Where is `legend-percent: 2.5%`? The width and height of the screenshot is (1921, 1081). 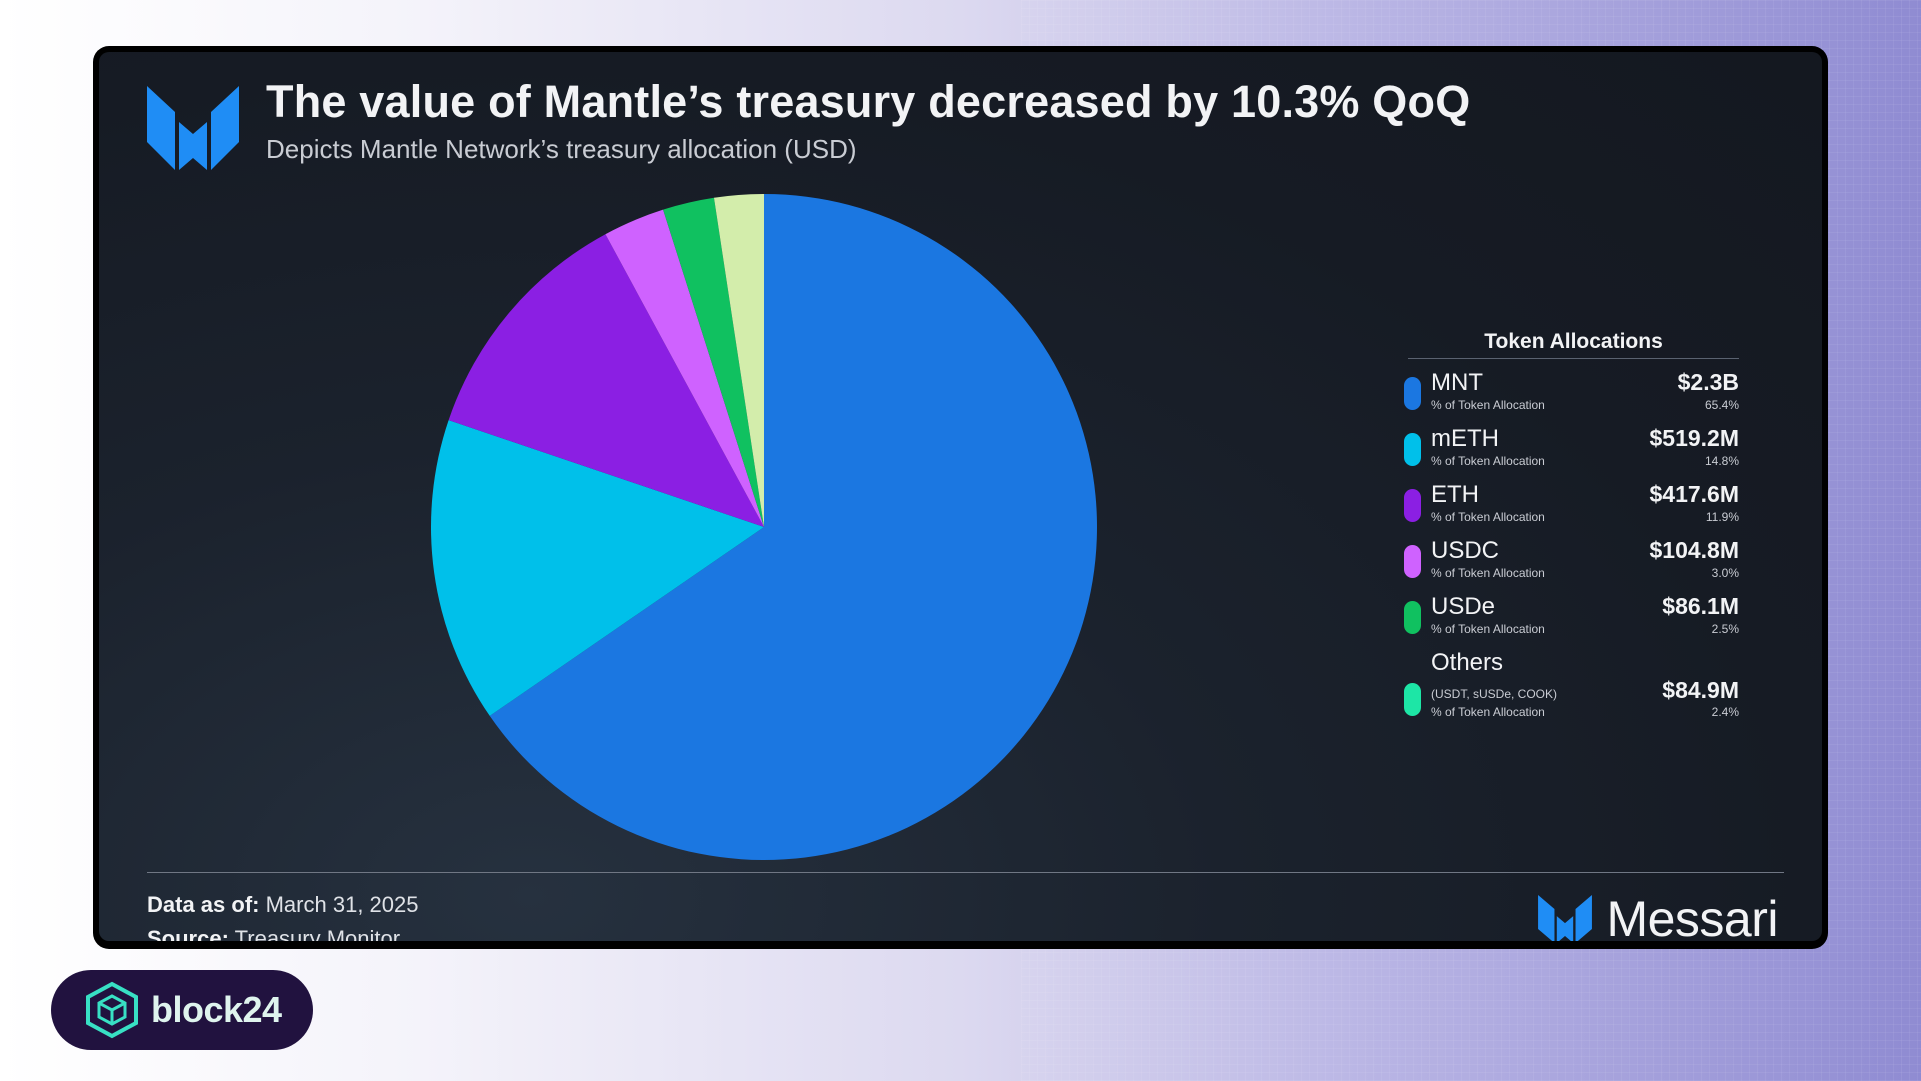 legend-percent: 2.5% is located at coordinates (1725, 629).